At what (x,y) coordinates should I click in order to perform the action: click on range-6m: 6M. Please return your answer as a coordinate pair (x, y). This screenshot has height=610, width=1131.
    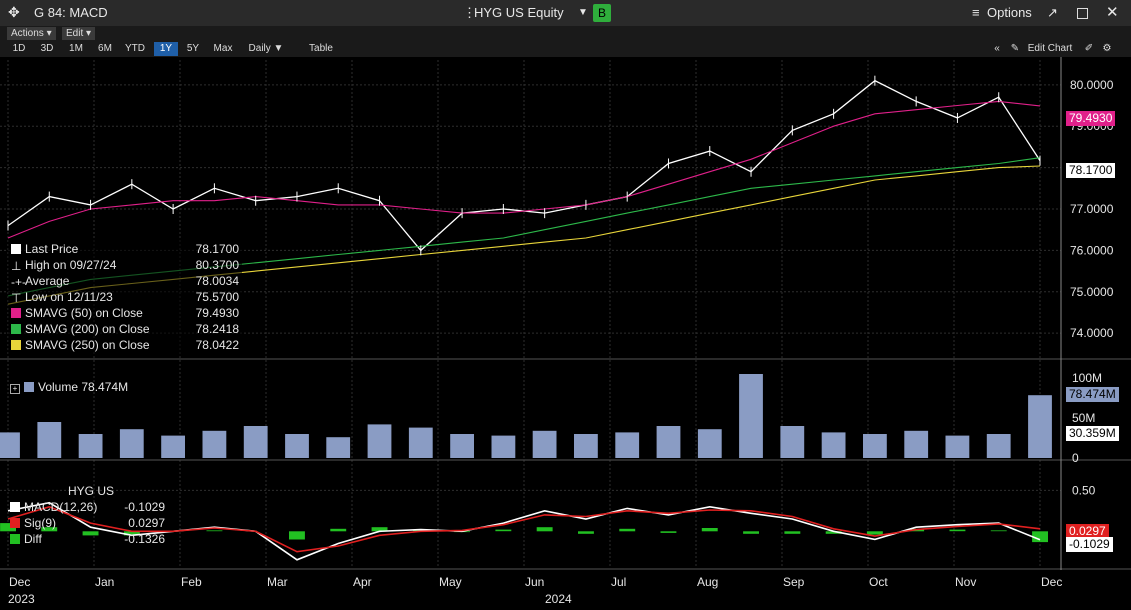
    Looking at the image, I should click on (105, 48).